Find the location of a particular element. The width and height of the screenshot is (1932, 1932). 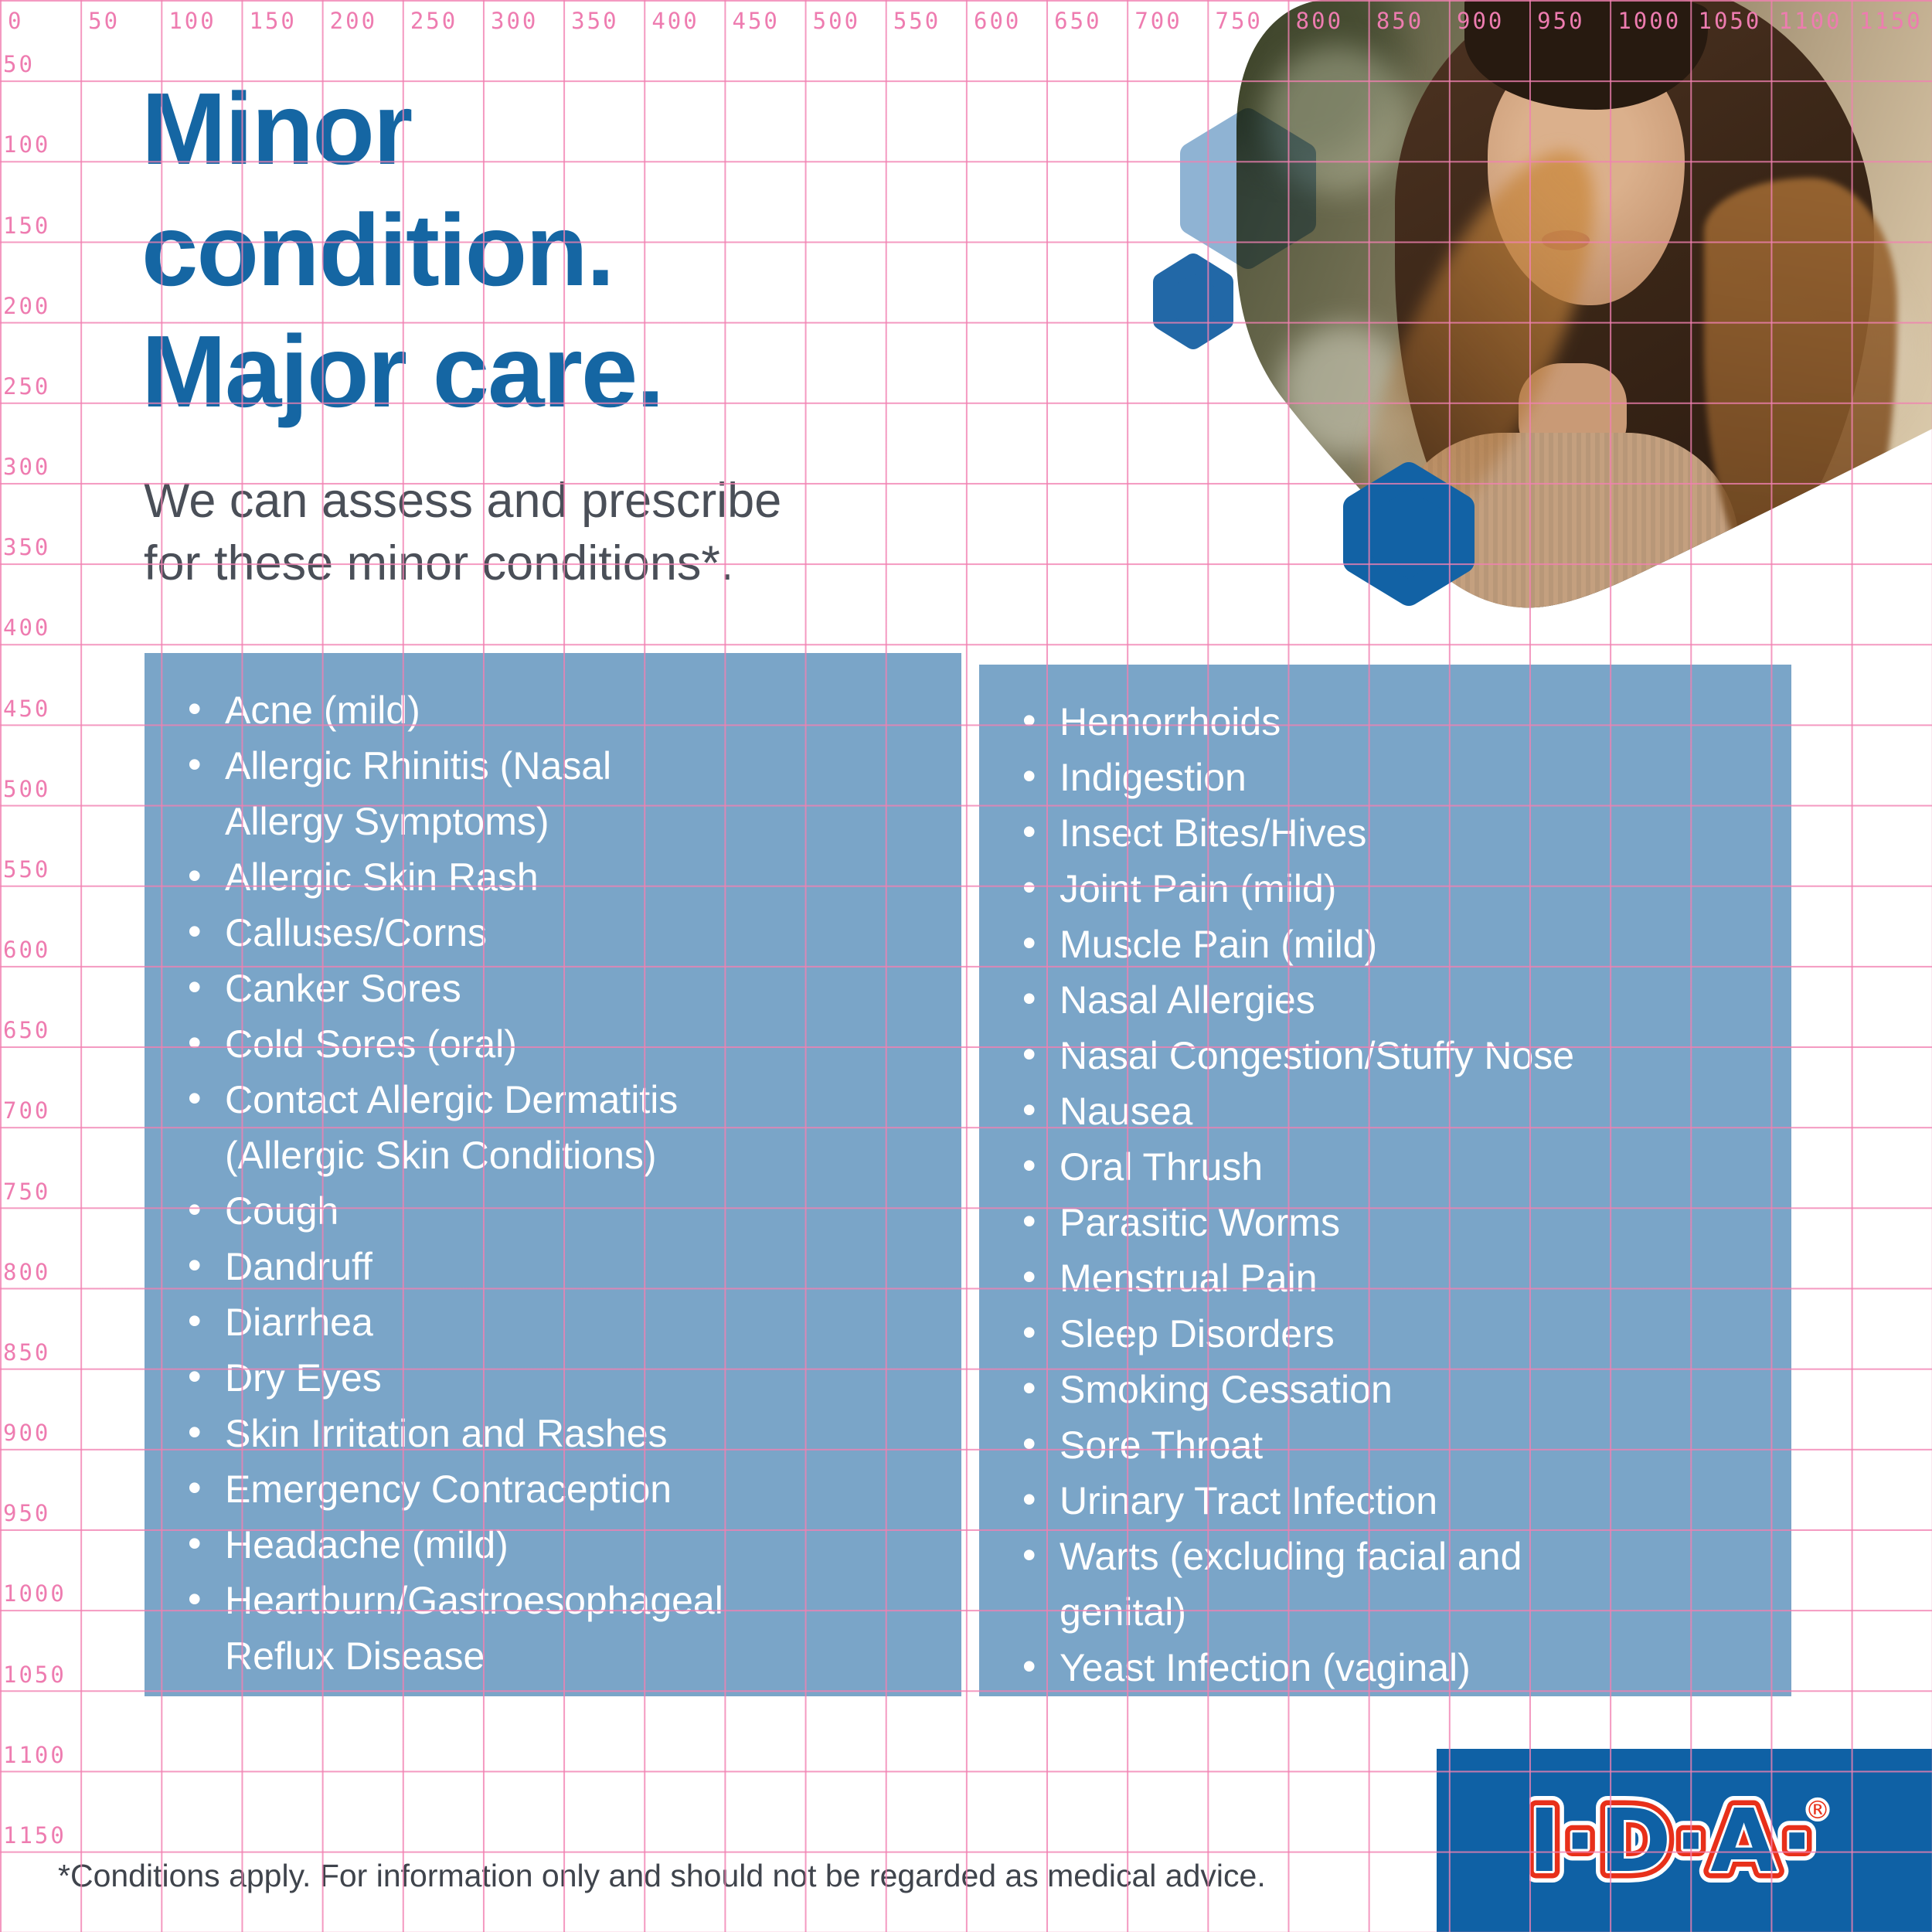

ruler-top-label: 600 is located at coordinates (998, 21).